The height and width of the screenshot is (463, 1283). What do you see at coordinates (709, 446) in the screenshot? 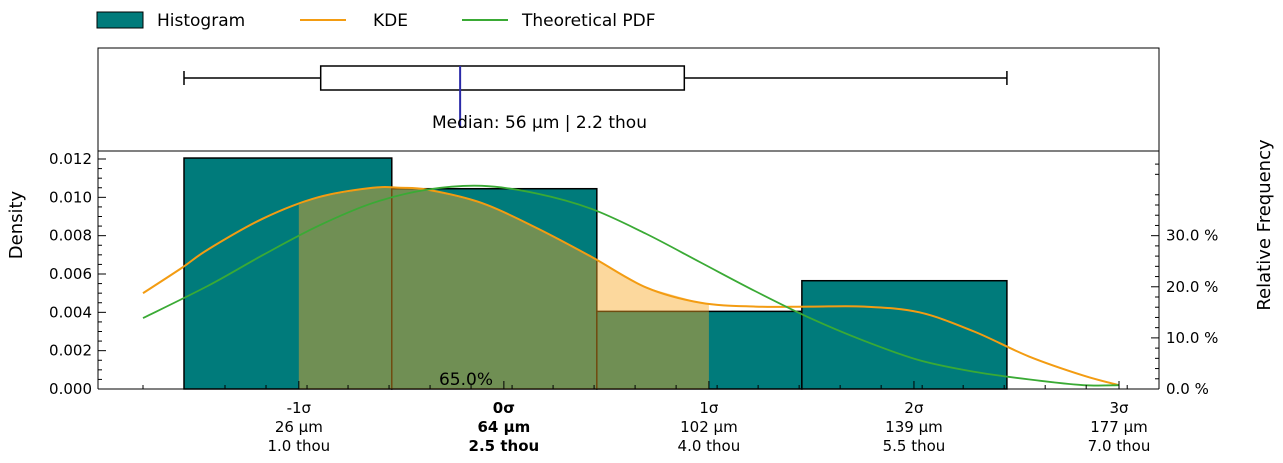
I see `x-tick-thou: 4.0 thou` at bounding box center [709, 446].